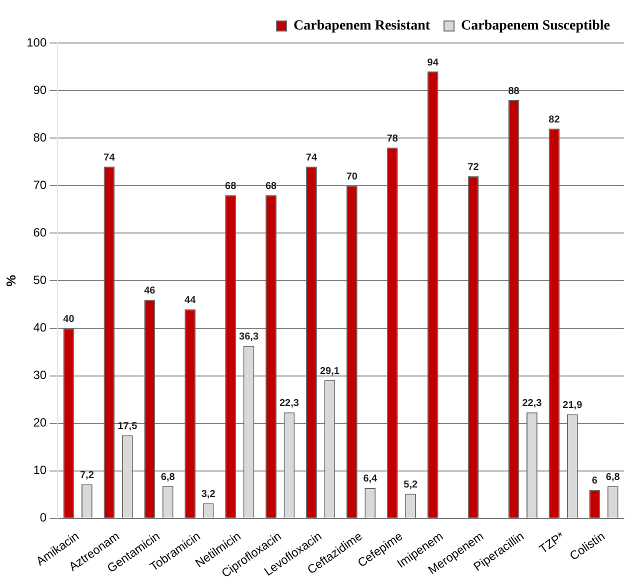 The width and height of the screenshot is (634, 584). What do you see at coordinates (249, 337) in the screenshot?
I see `data-label: 36,3` at bounding box center [249, 337].